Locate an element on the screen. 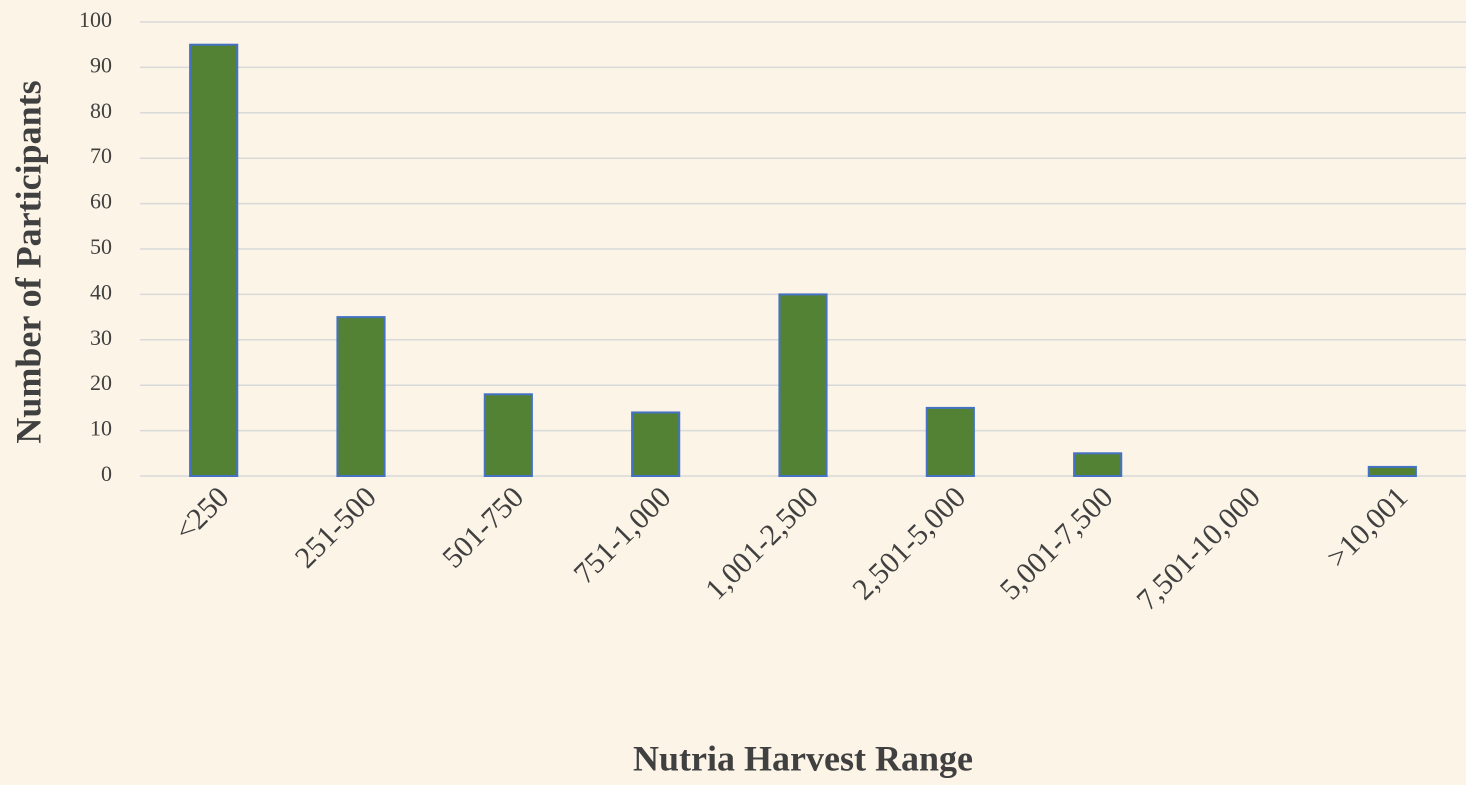  y-tick-label: 100 is located at coordinates (95, 19).